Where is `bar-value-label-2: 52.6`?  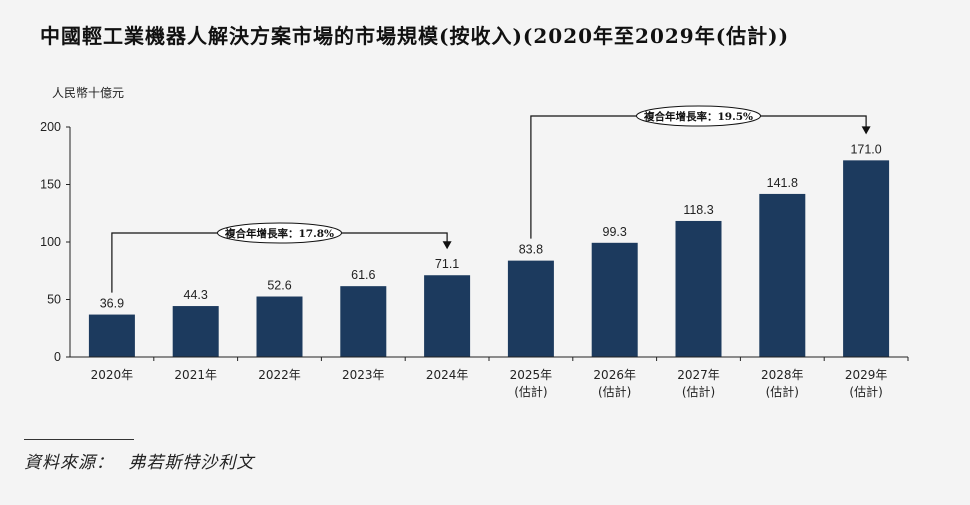
bar-value-label-2: 52.6 is located at coordinates (279, 286).